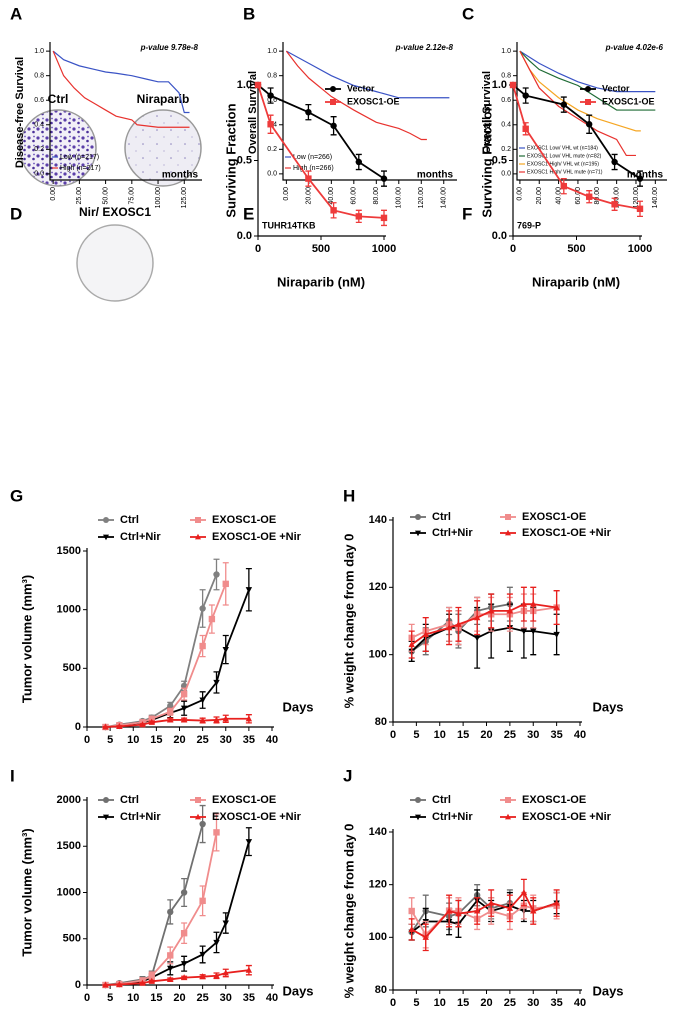  What do you see at coordinates (78, 985) in the screenshot?
I see `y-tick-label: 0` at bounding box center [78, 985].